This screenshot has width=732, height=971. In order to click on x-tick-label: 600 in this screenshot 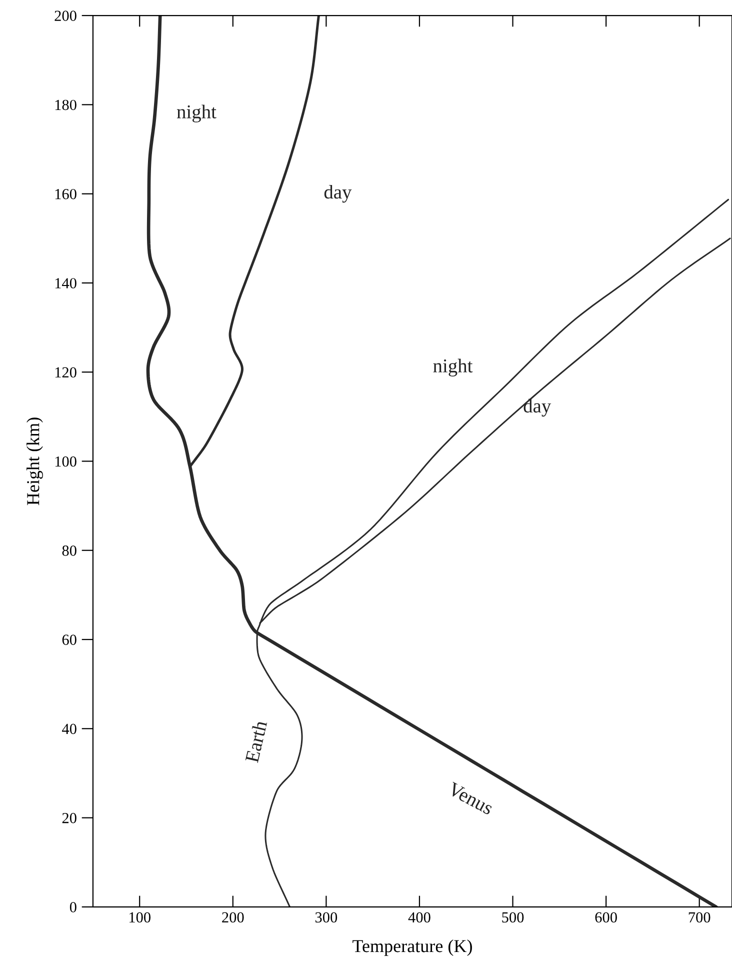, I will do `click(606, 917)`.